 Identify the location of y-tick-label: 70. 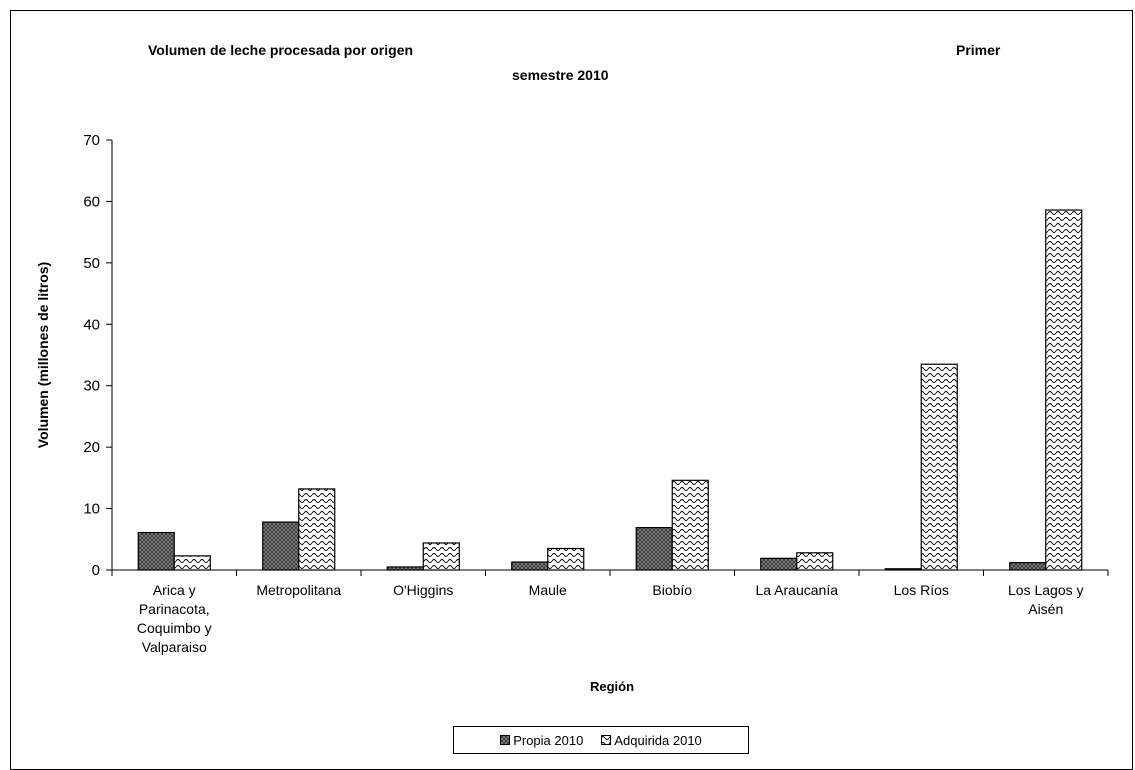
(91, 140).